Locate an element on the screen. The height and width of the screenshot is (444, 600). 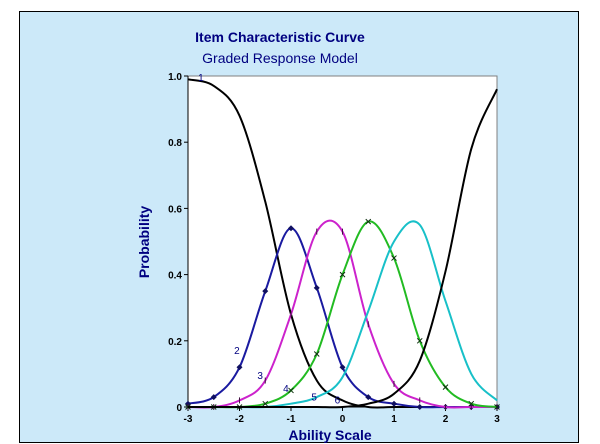
series-2-label: 2 is located at coordinates (237, 351).